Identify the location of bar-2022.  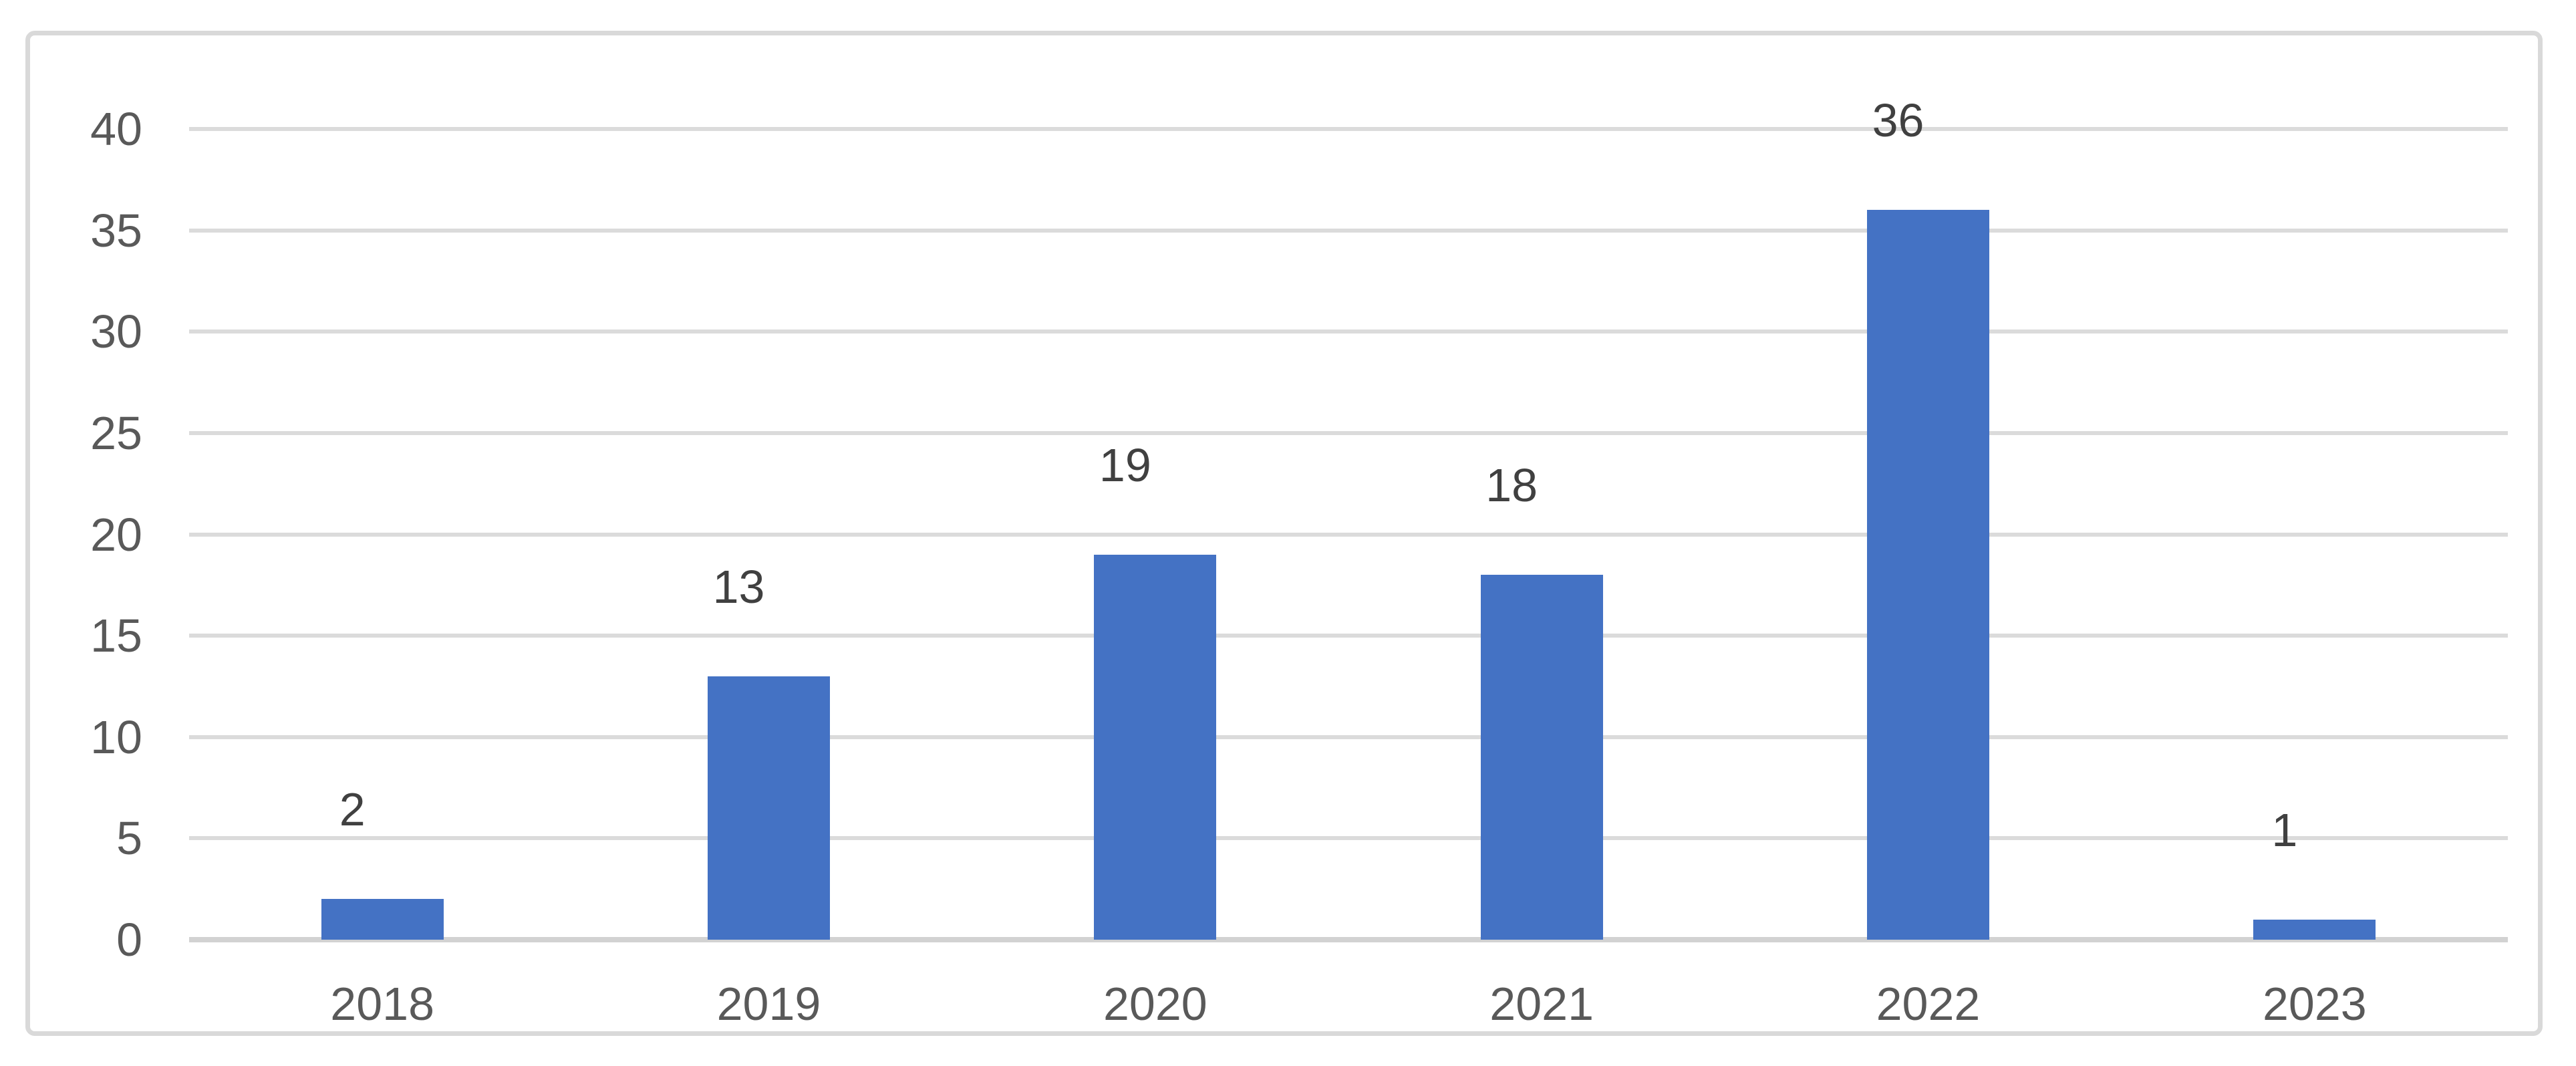
(1928, 575).